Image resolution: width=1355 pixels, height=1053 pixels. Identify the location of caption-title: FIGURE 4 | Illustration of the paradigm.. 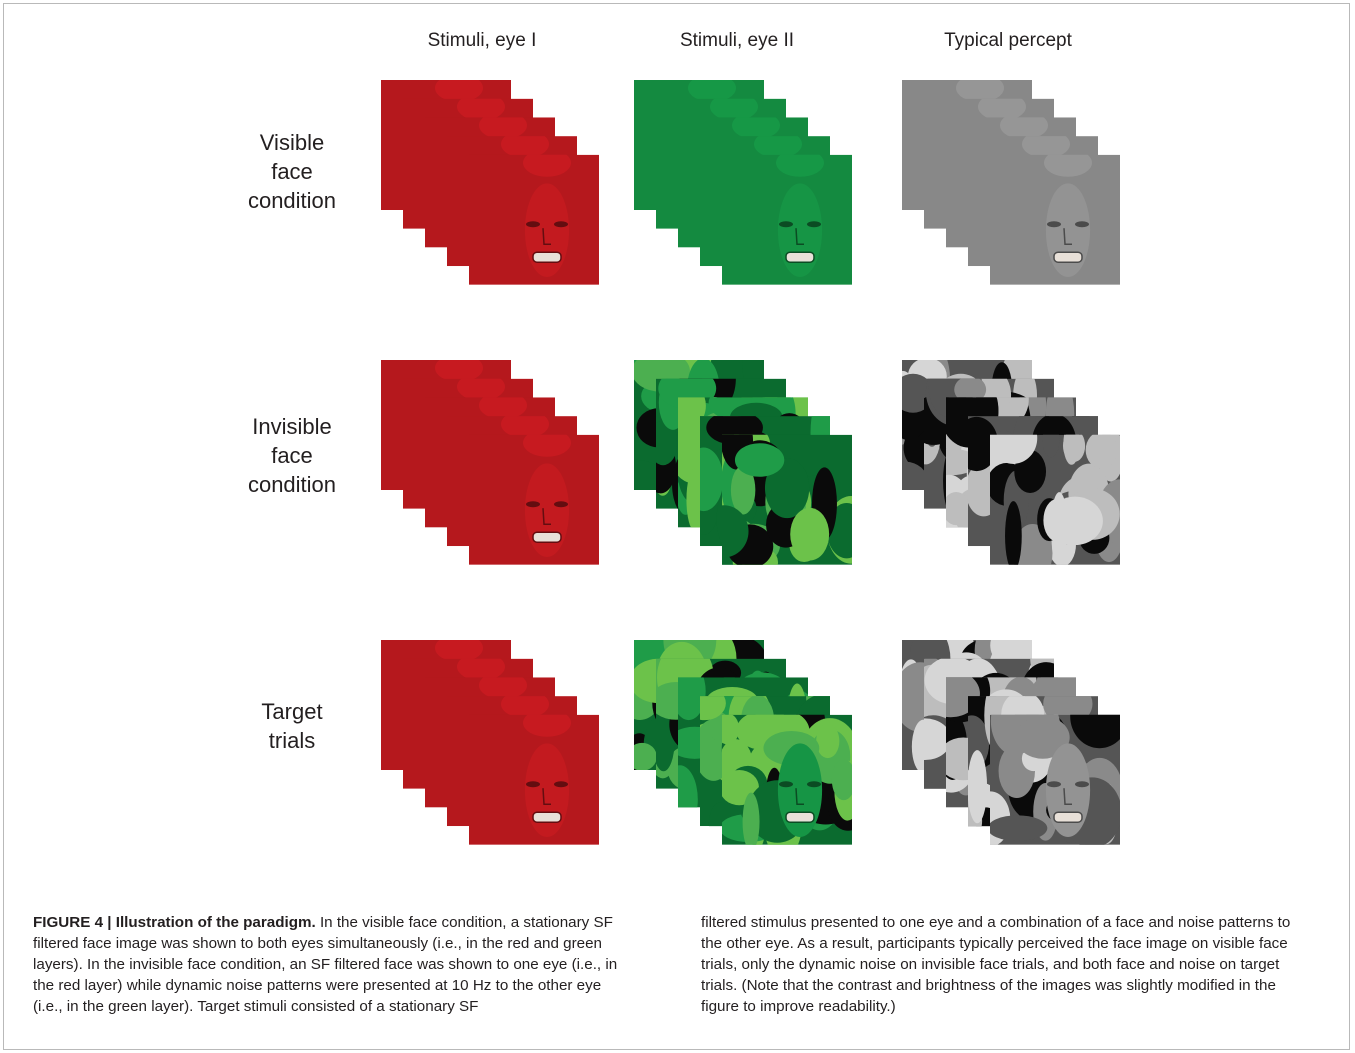
(174, 922).